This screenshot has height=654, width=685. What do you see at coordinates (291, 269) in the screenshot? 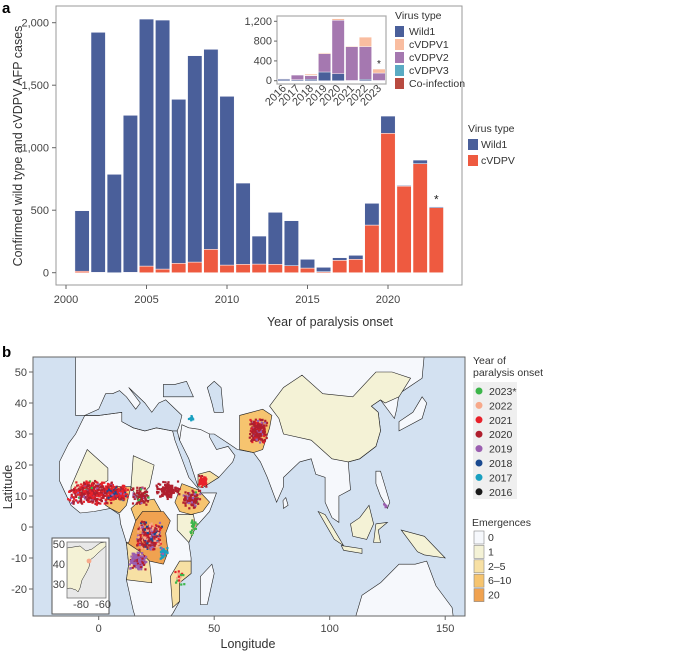
I see `bar-cvdpv-2014` at bounding box center [291, 269].